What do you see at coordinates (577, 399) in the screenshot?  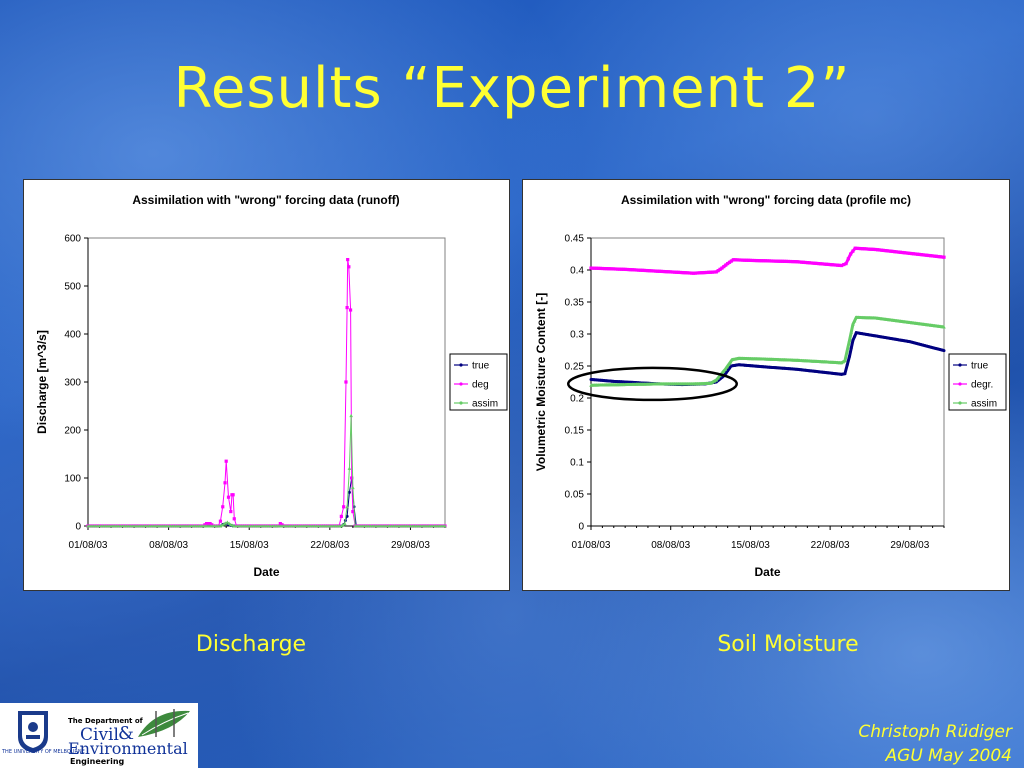 I see `y-tick-label: 0.2` at bounding box center [577, 399].